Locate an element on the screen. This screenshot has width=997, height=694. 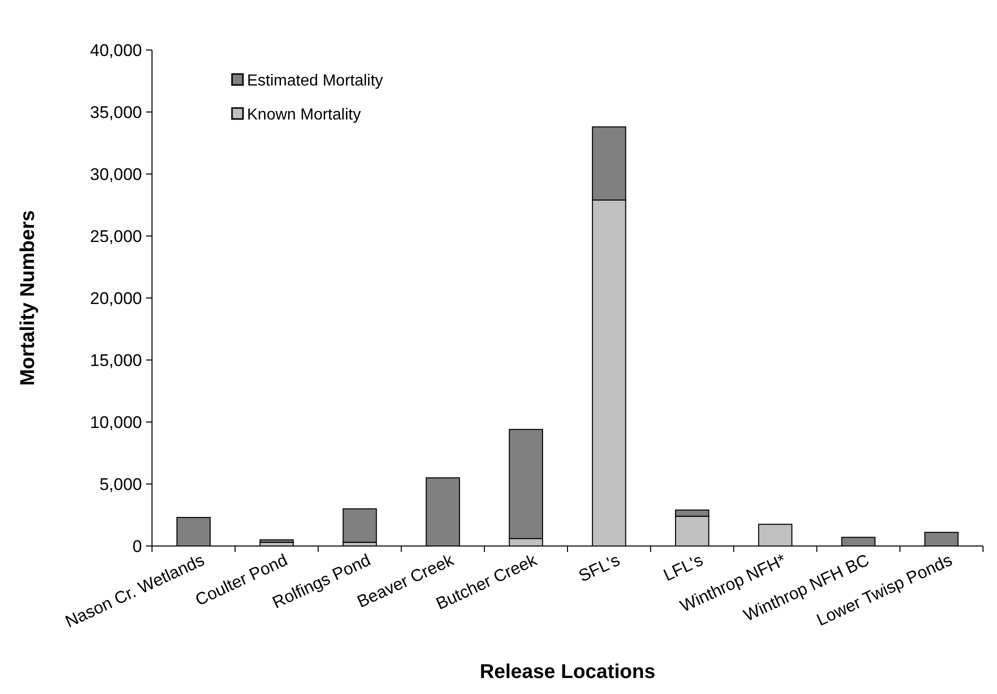
y-tick-label: 0 is located at coordinates (137, 546).